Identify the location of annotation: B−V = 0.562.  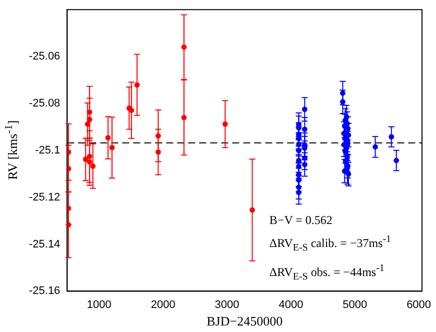
(301, 221).